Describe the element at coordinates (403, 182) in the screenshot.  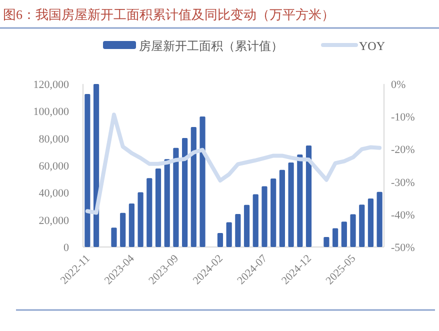
I see `y2-tick-label: -30%` at that location.